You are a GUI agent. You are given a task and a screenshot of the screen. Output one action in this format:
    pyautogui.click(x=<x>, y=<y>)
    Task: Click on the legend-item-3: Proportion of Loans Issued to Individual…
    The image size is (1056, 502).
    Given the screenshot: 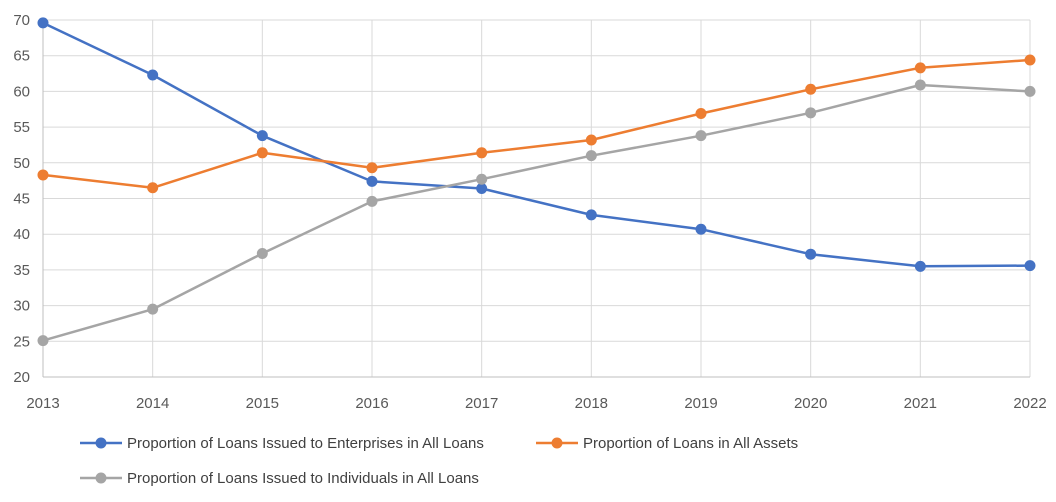 What is the action you would take?
    pyautogui.click(x=279, y=478)
    